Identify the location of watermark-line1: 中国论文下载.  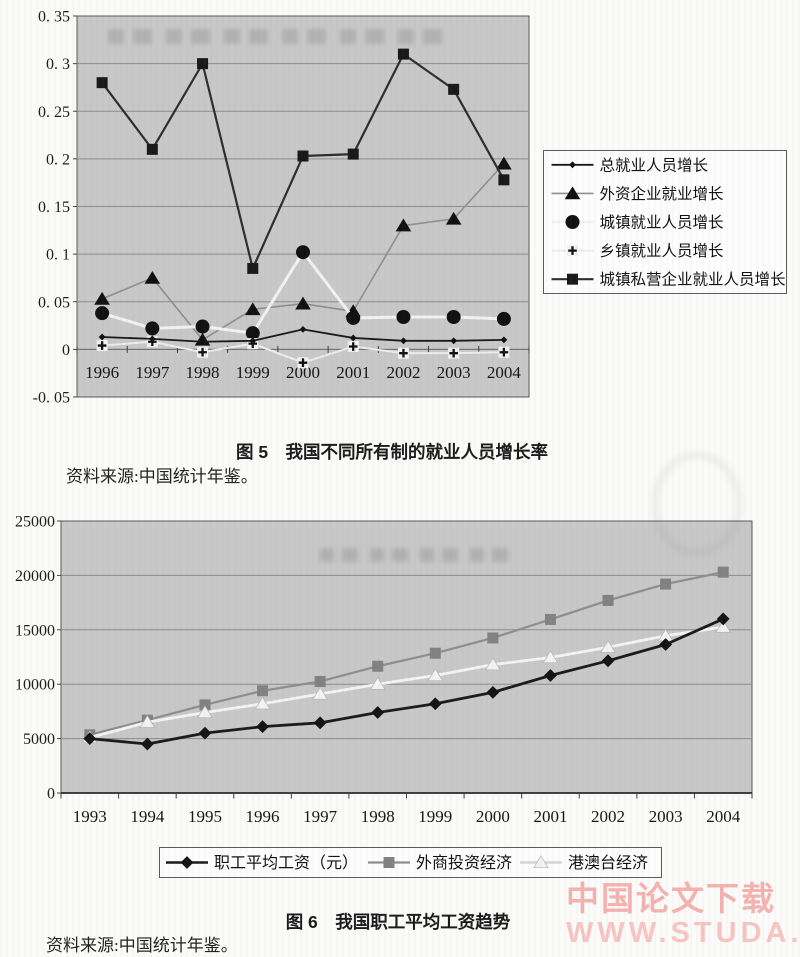
(671, 898).